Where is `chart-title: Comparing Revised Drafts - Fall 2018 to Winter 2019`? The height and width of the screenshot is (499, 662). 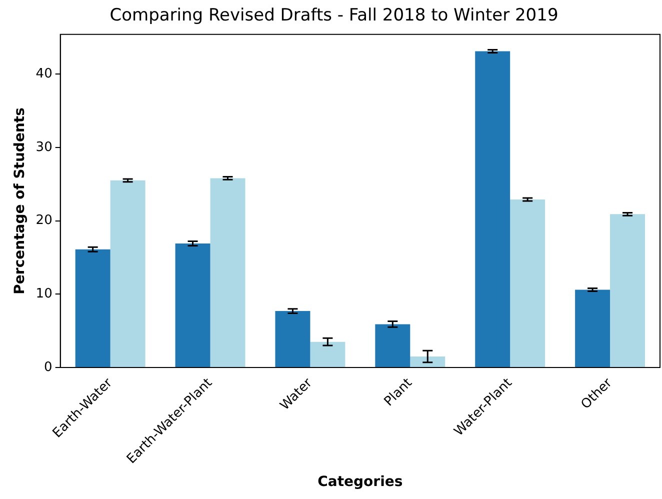
chart-title: Comparing Revised Drafts - Fall 2018 to Winter 2019 is located at coordinates (334, 16).